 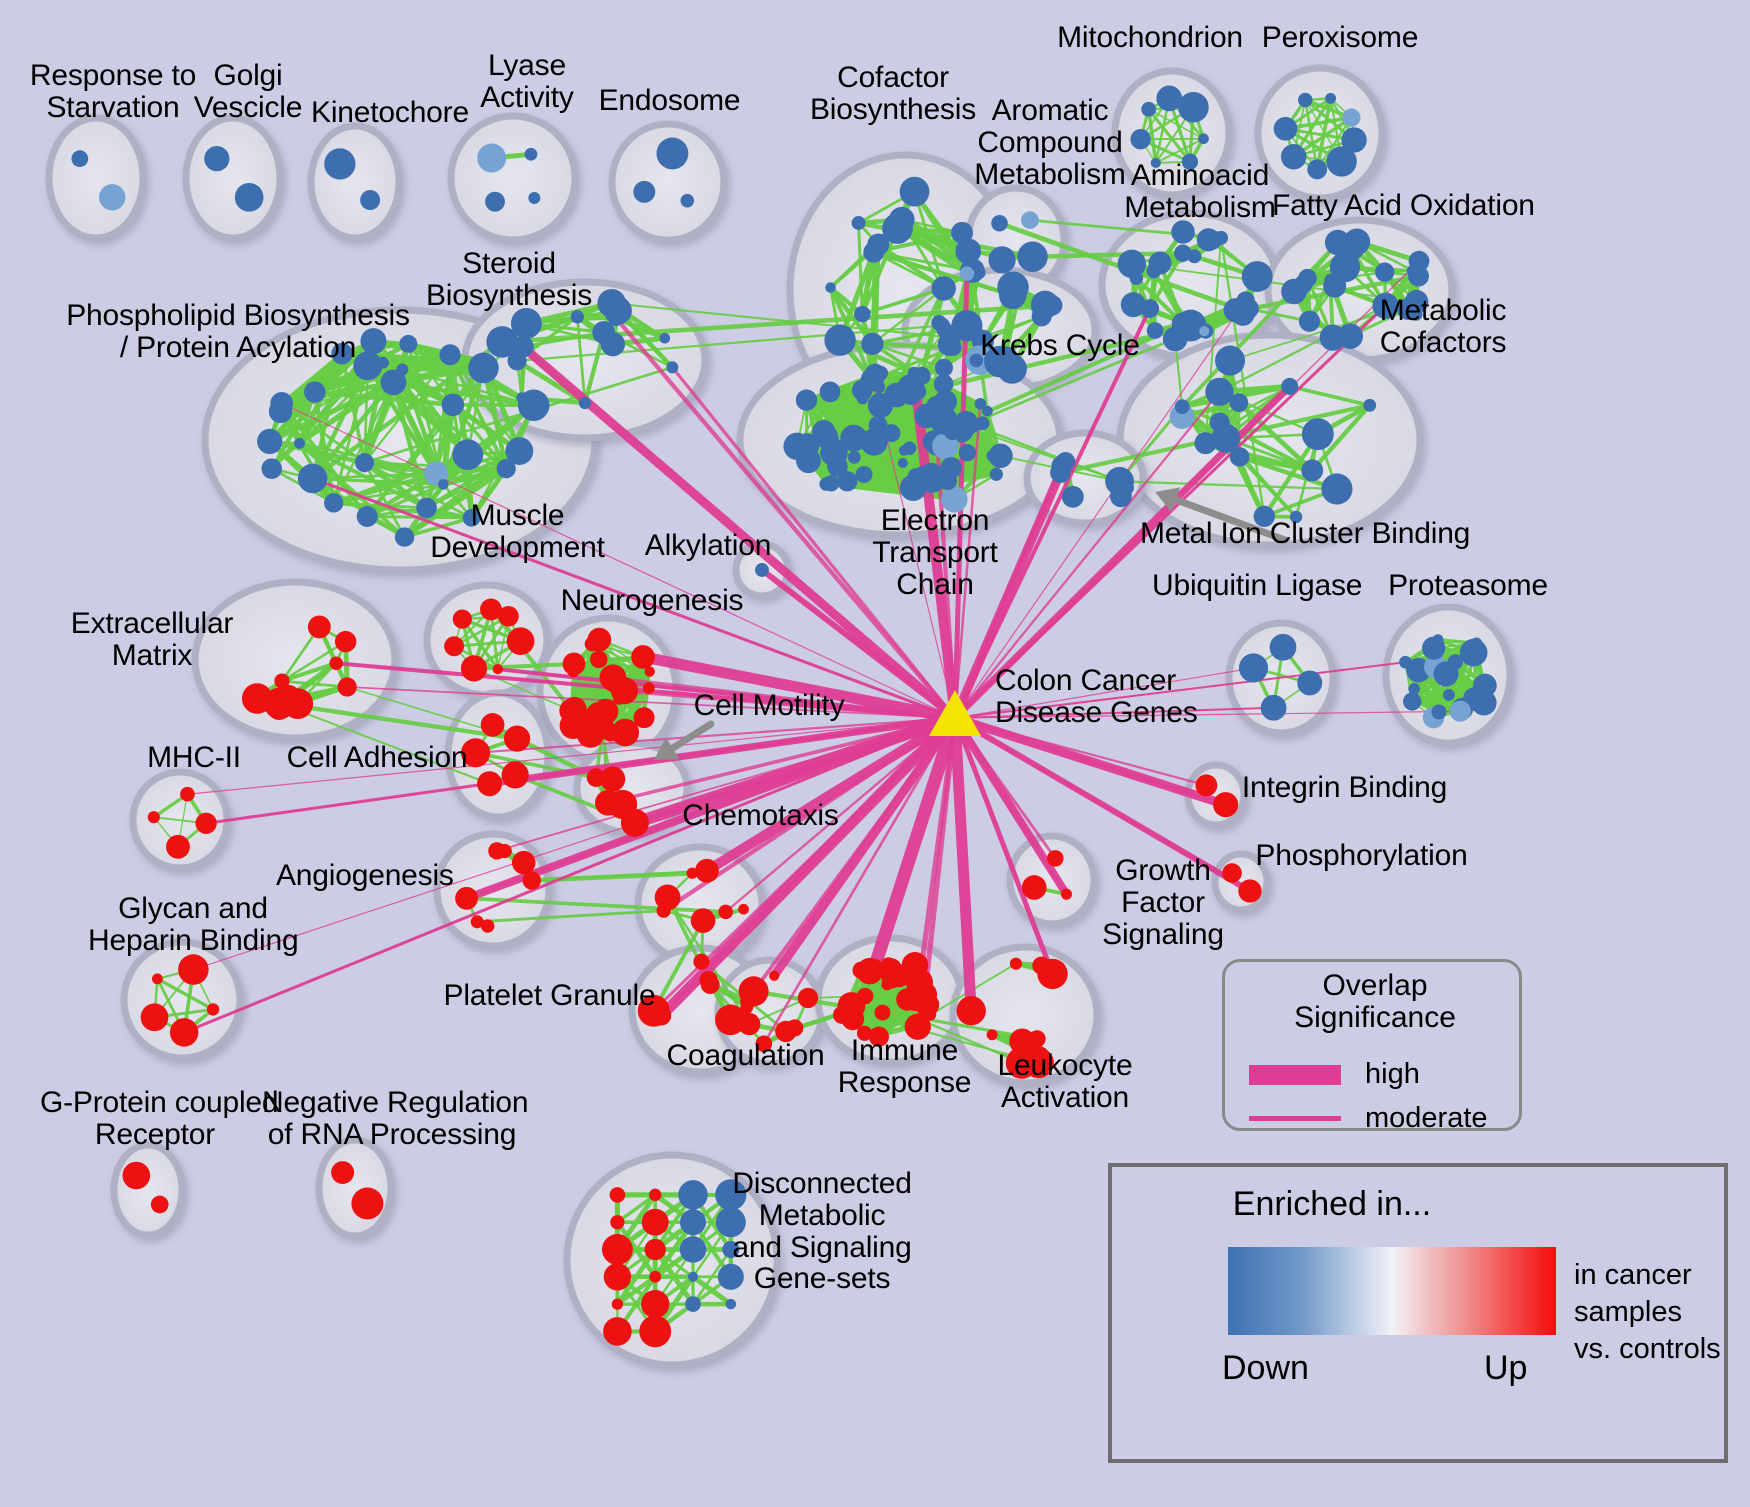 I want to click on overlap-significance-title: Overlap Significance, so click(x=1375, y=1002).